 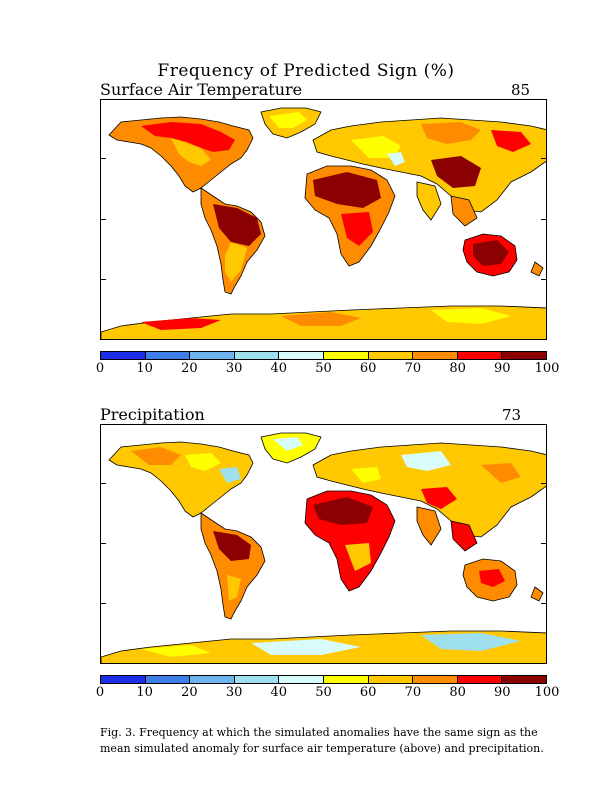 I want to click on colorbar-precipitation-tick-label: 60, so click(x=368, y=692).